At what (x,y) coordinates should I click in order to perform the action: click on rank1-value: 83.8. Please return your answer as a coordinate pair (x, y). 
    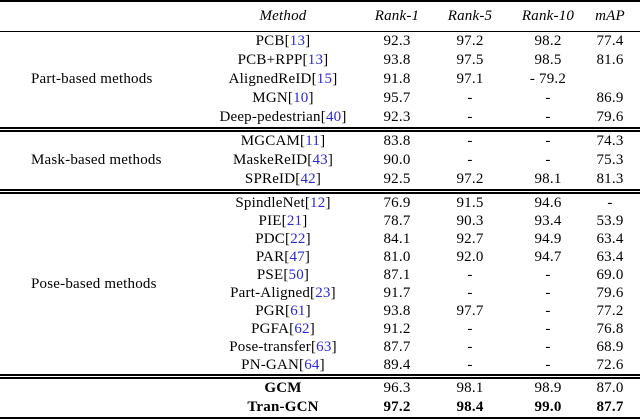
    Looking at the image, I should click on (397, 139).